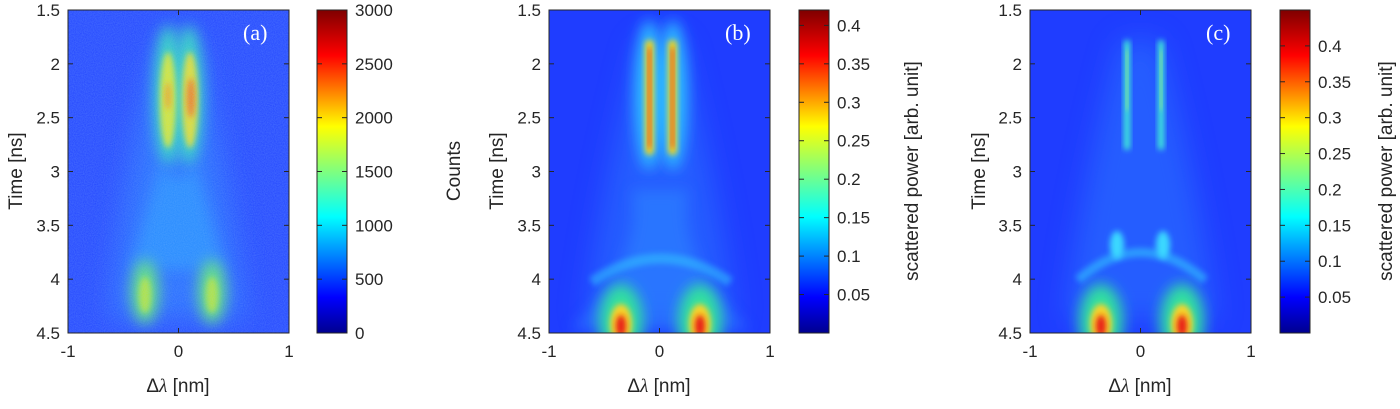 The height and width of the screenshot is (409, 1400). I want to click on xlabel-a: Δλ [nm], so click(177, 386).